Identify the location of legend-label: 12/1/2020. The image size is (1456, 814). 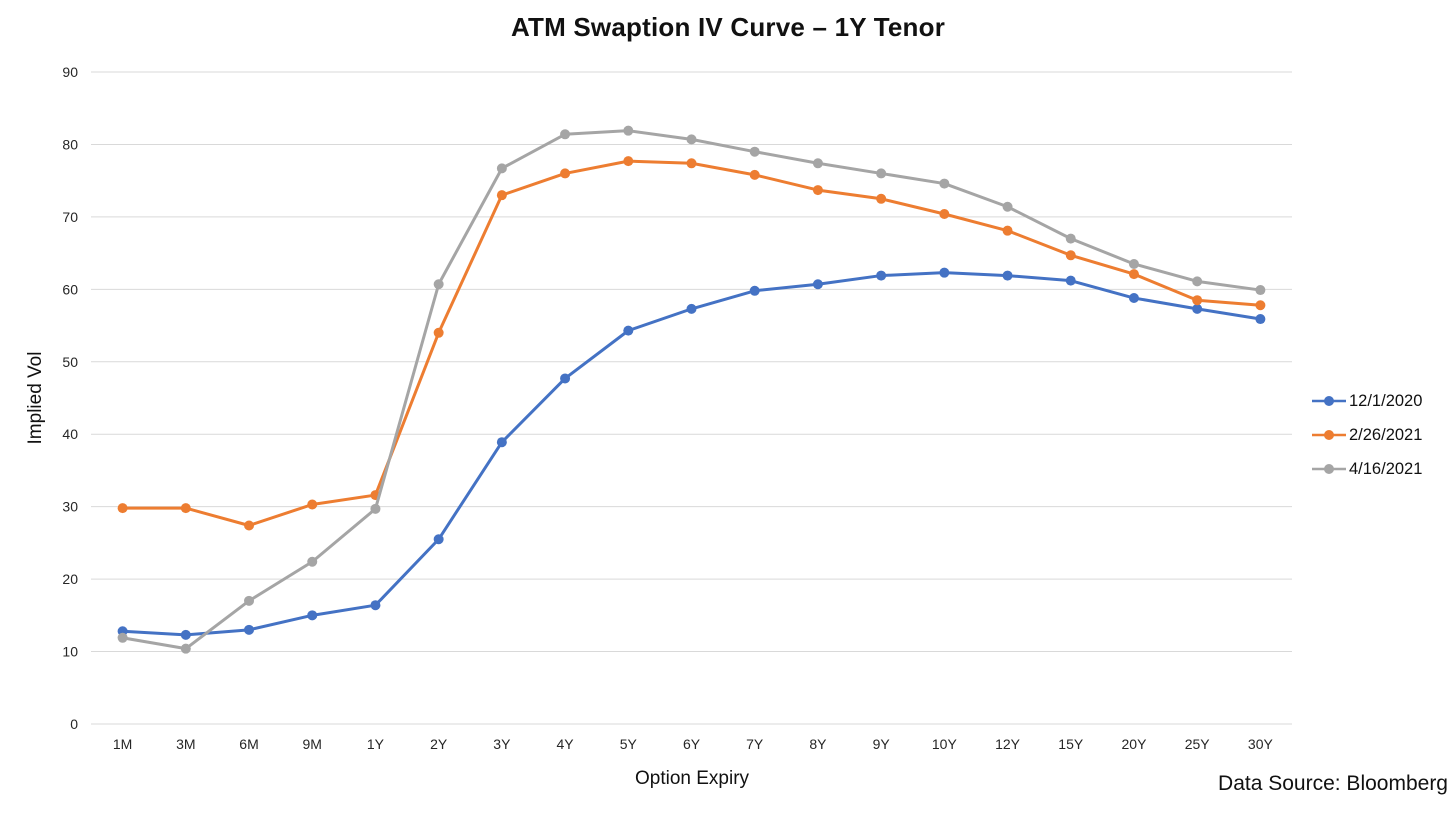
(1386, 400).